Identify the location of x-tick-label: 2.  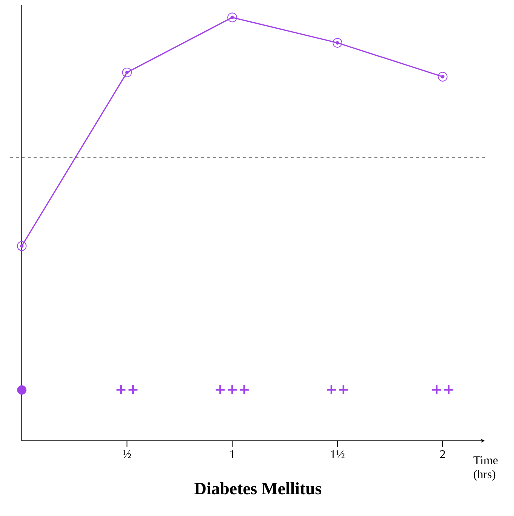
(443, 454).